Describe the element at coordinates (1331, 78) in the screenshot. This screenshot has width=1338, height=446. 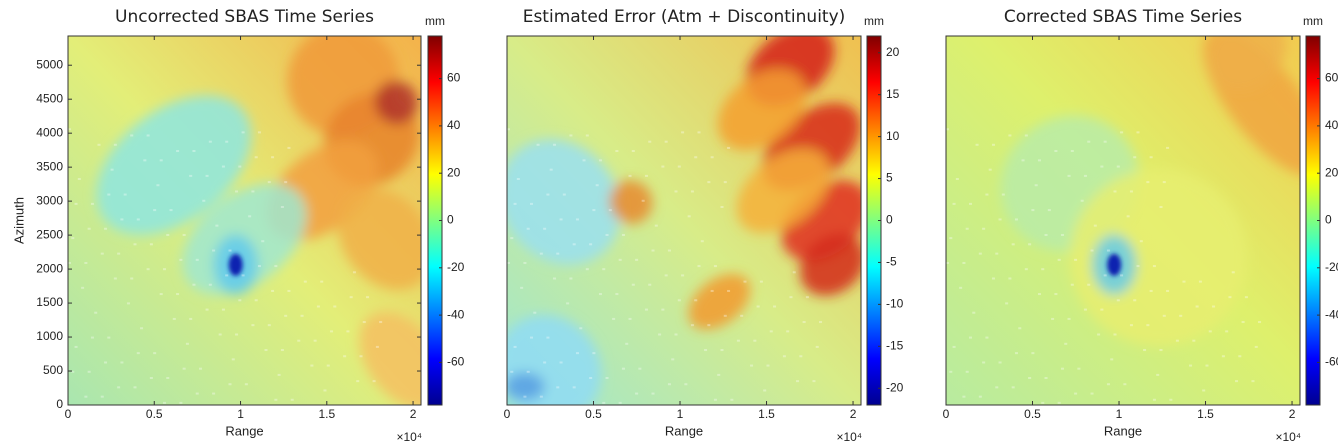
I see `colorbar-tick-label: 60` at that location.